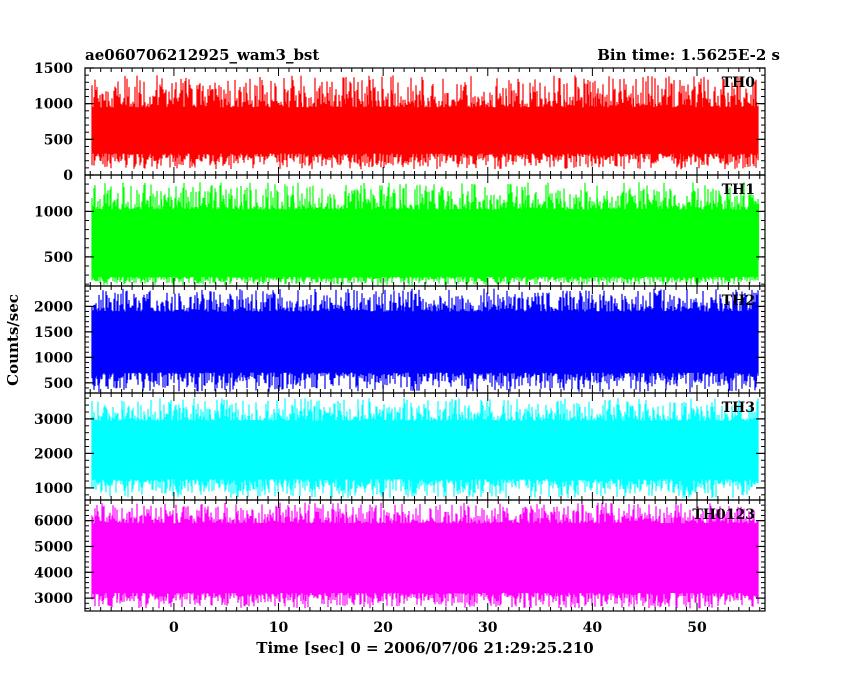 The image size is (850, 685). Describe the element at coordinates (425, 448) in the screenshot. I see `series-line-th3` at that location.